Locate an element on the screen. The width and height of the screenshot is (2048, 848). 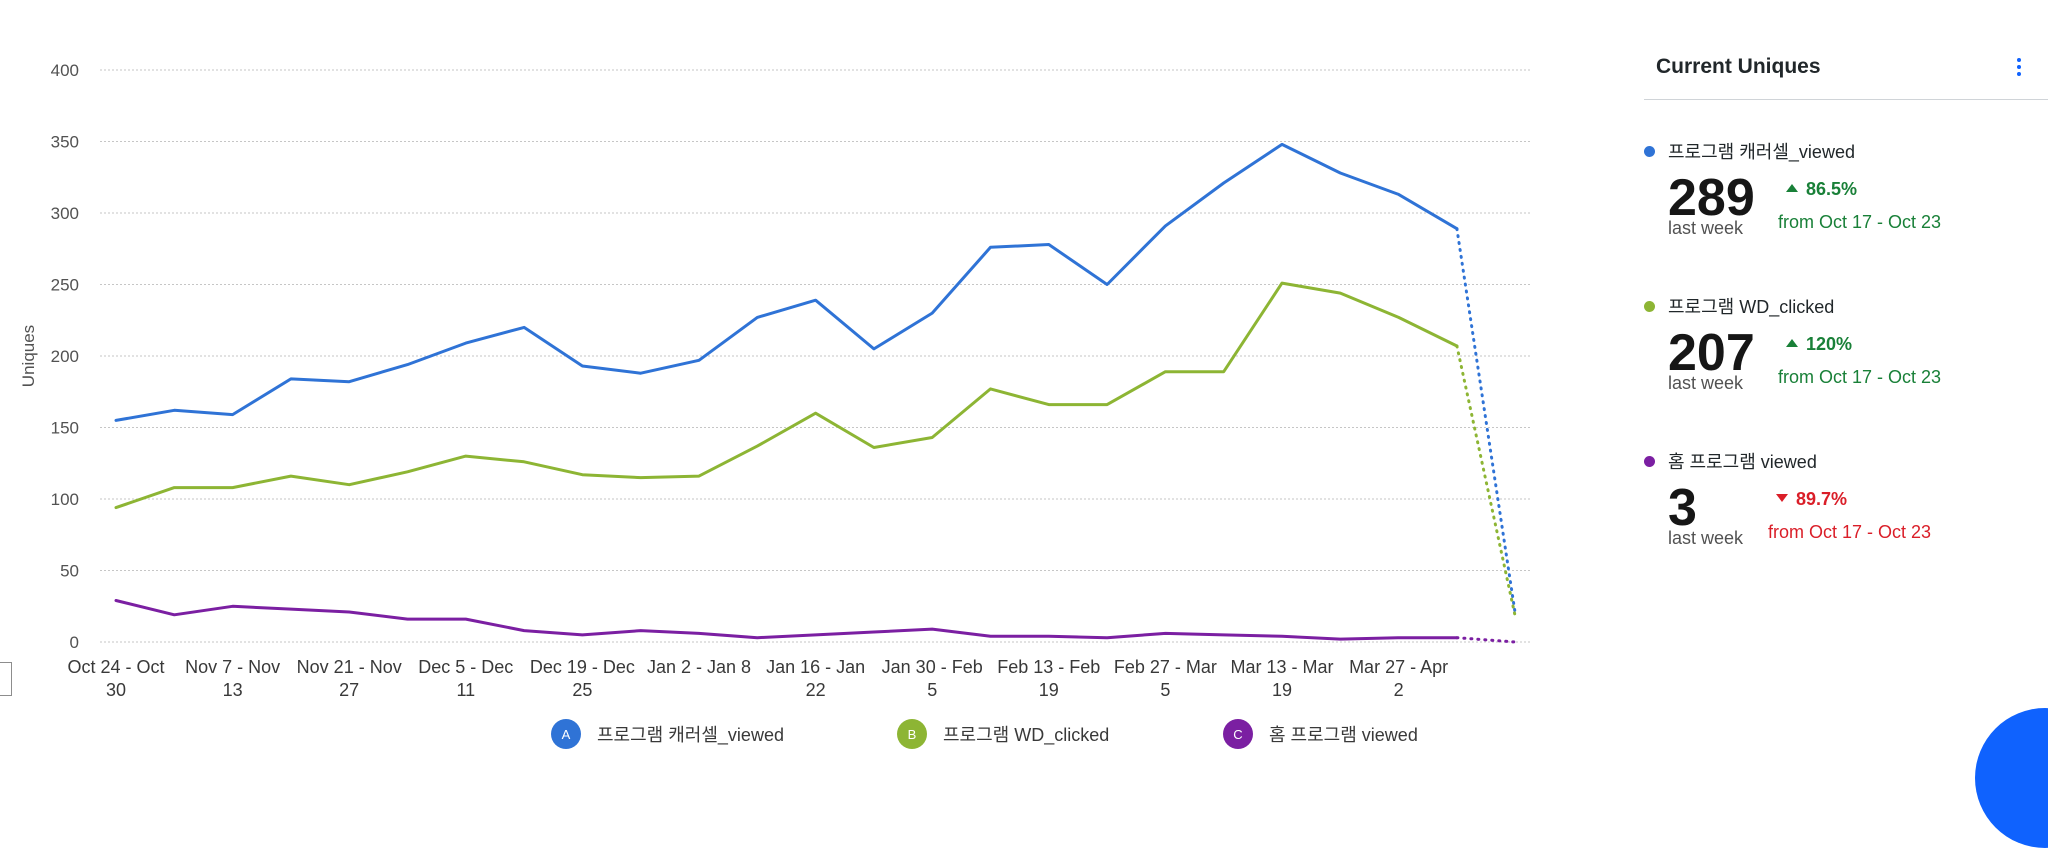
x-tick-label: 22 is located at coordinates (816, 690).